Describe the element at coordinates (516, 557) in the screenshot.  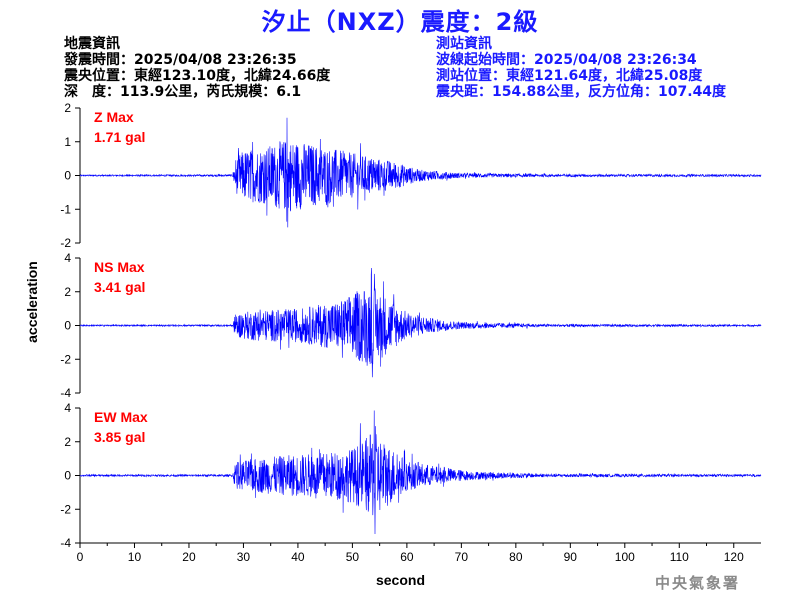
I see `x-tick-label: 80` at that location.